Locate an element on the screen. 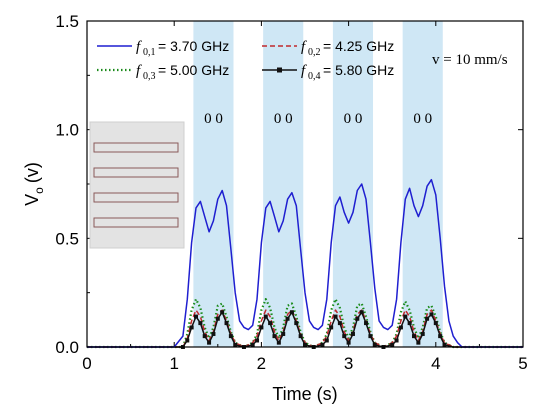 This screenshot has width=550, height=417. y-tick-label-3: 1.5 is located at coordinates (67, 21).